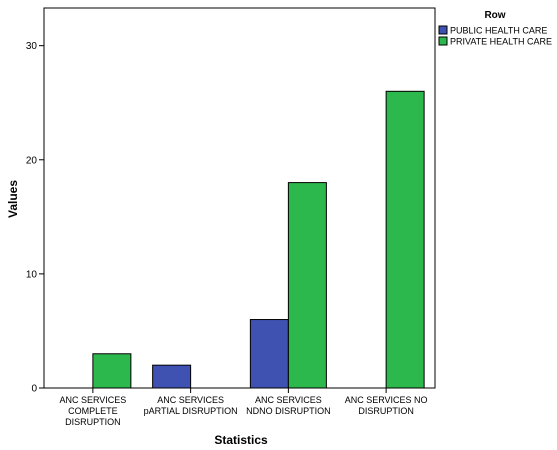  Describe the element at coordinates (32, 274) in the screenshot. I see `y-tick-label: 10` at that location.